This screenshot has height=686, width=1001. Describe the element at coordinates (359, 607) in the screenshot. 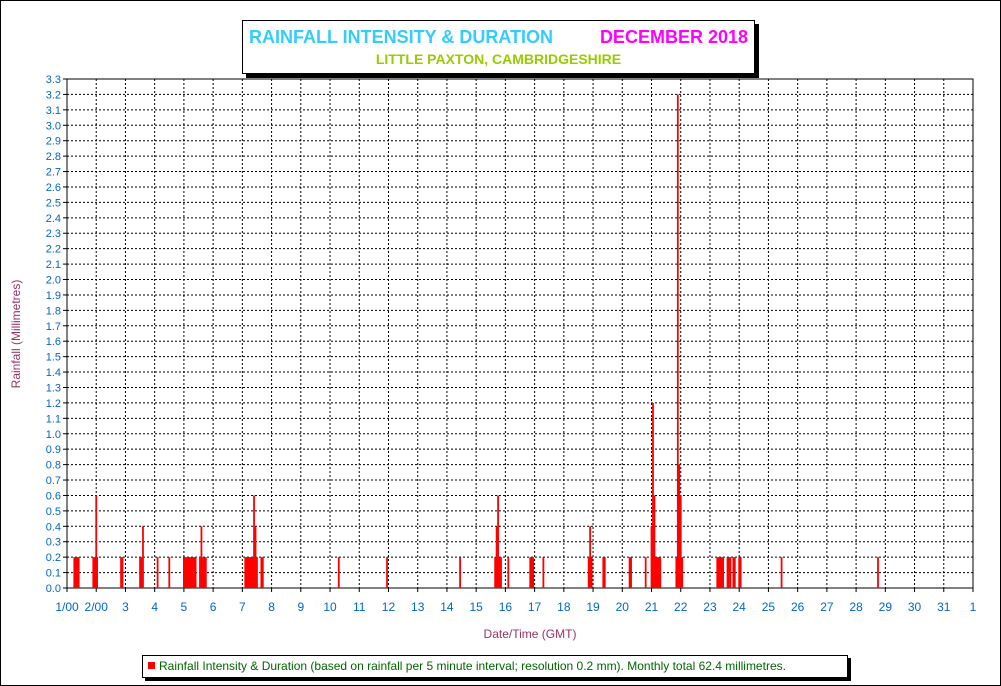

I see `x-tick-label: 11` at that location.